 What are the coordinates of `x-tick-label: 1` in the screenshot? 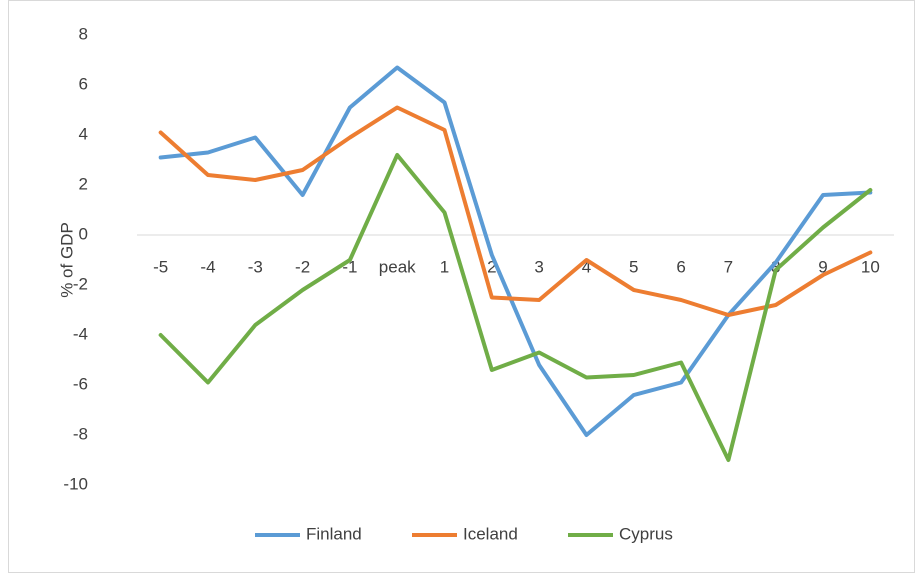 It's located at (444, 266).